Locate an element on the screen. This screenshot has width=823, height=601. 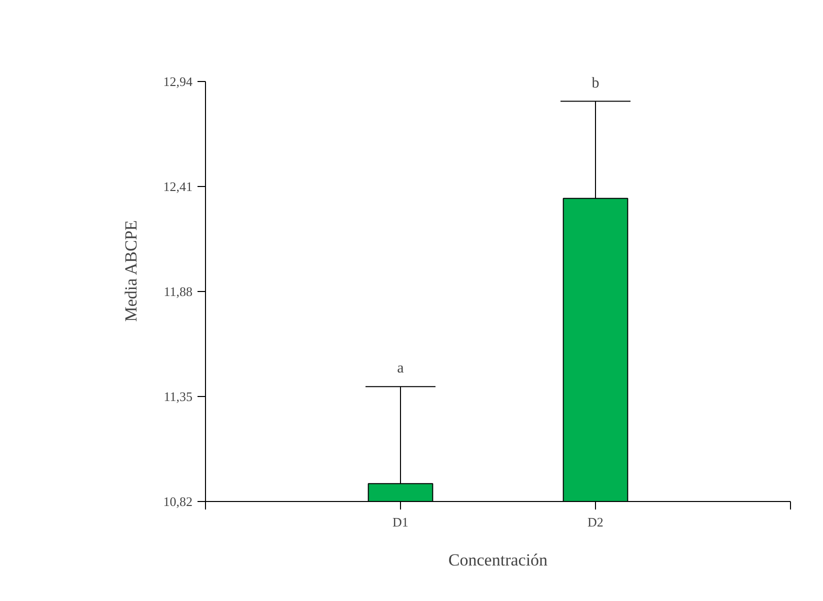
y-tick-label: 11,35 is located at coordinates (178, 396).